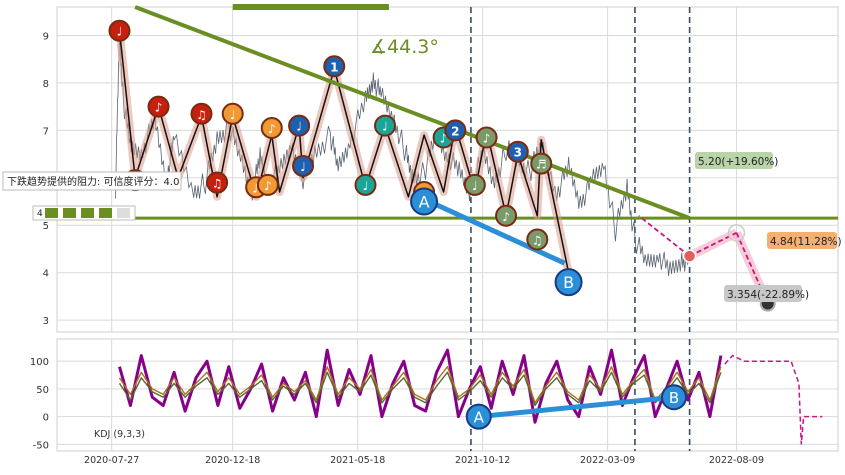  Describe the element at coordinates (689, 256) in the screenshot. I see `projection-start-dot` at that location.